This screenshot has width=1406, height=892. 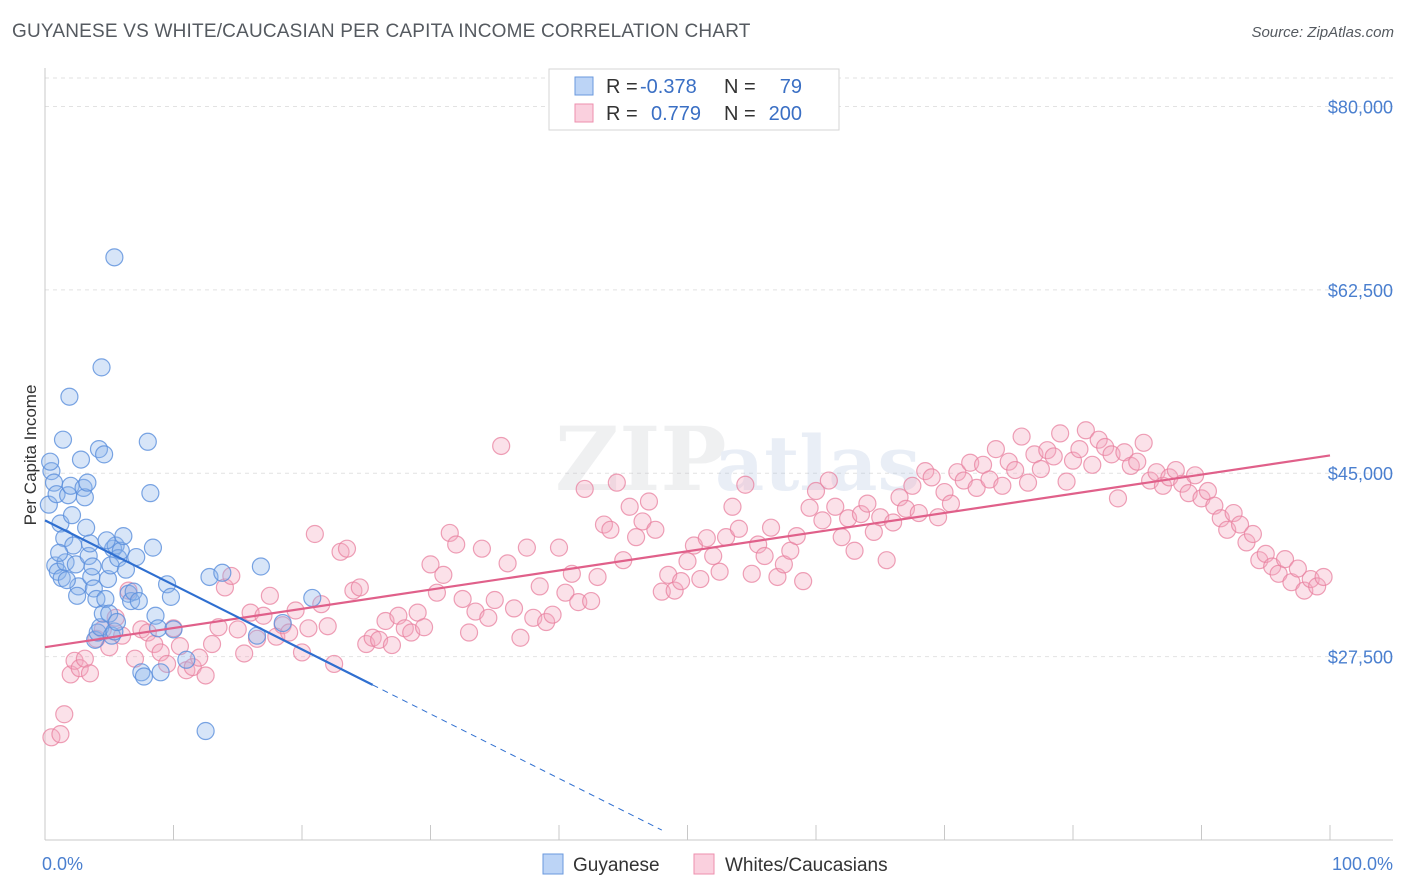 I want to click on y-tick-label-2: $62,500, so click(x=1360, y=291).